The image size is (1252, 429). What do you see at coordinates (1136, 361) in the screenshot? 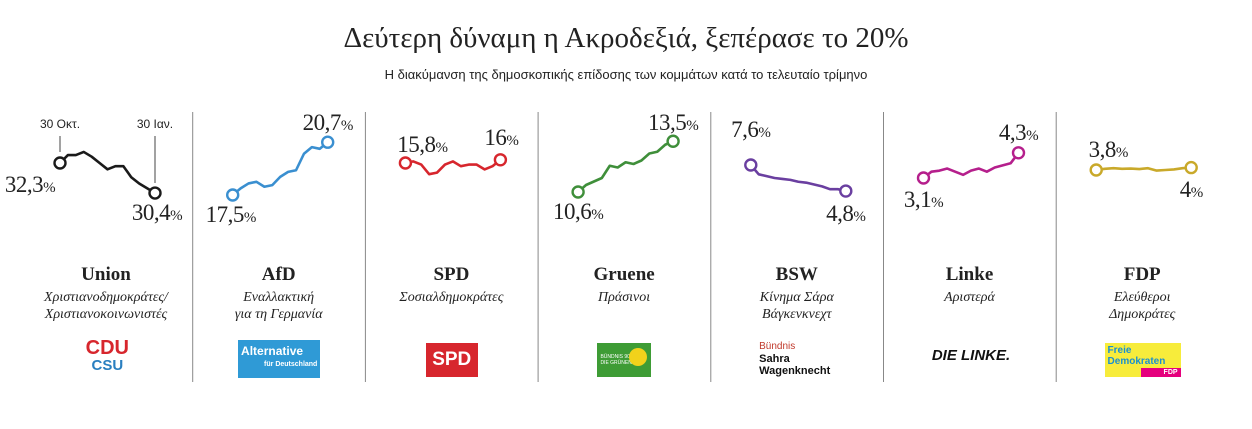
I see `logo-text: Demokraten` at bounding box center [1136, 361].